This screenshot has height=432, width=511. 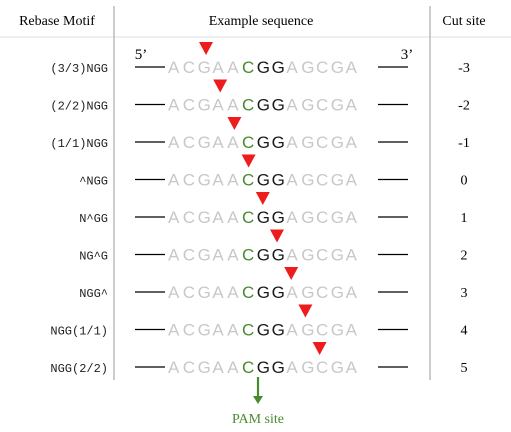 I want to click on row: N^GG A C G A A C G G A G C G A 1, so click(x=273, y=209).